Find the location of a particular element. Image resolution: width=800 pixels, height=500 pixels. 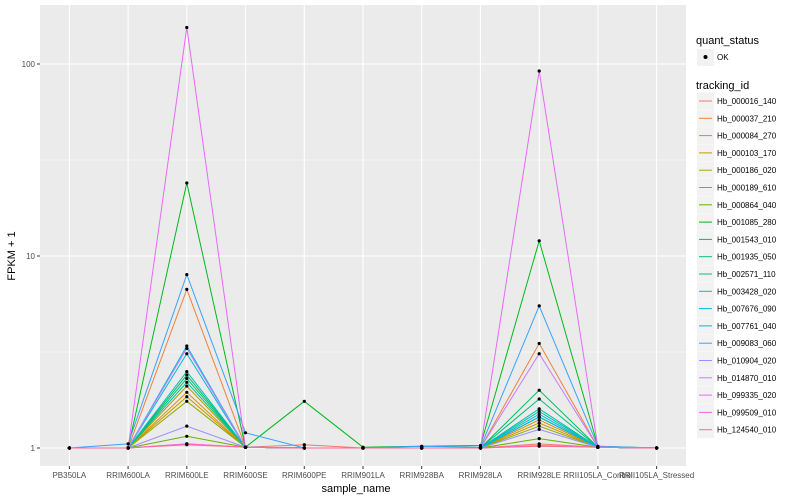

y-tick-label: 10 is located at coordinates (30, 256).